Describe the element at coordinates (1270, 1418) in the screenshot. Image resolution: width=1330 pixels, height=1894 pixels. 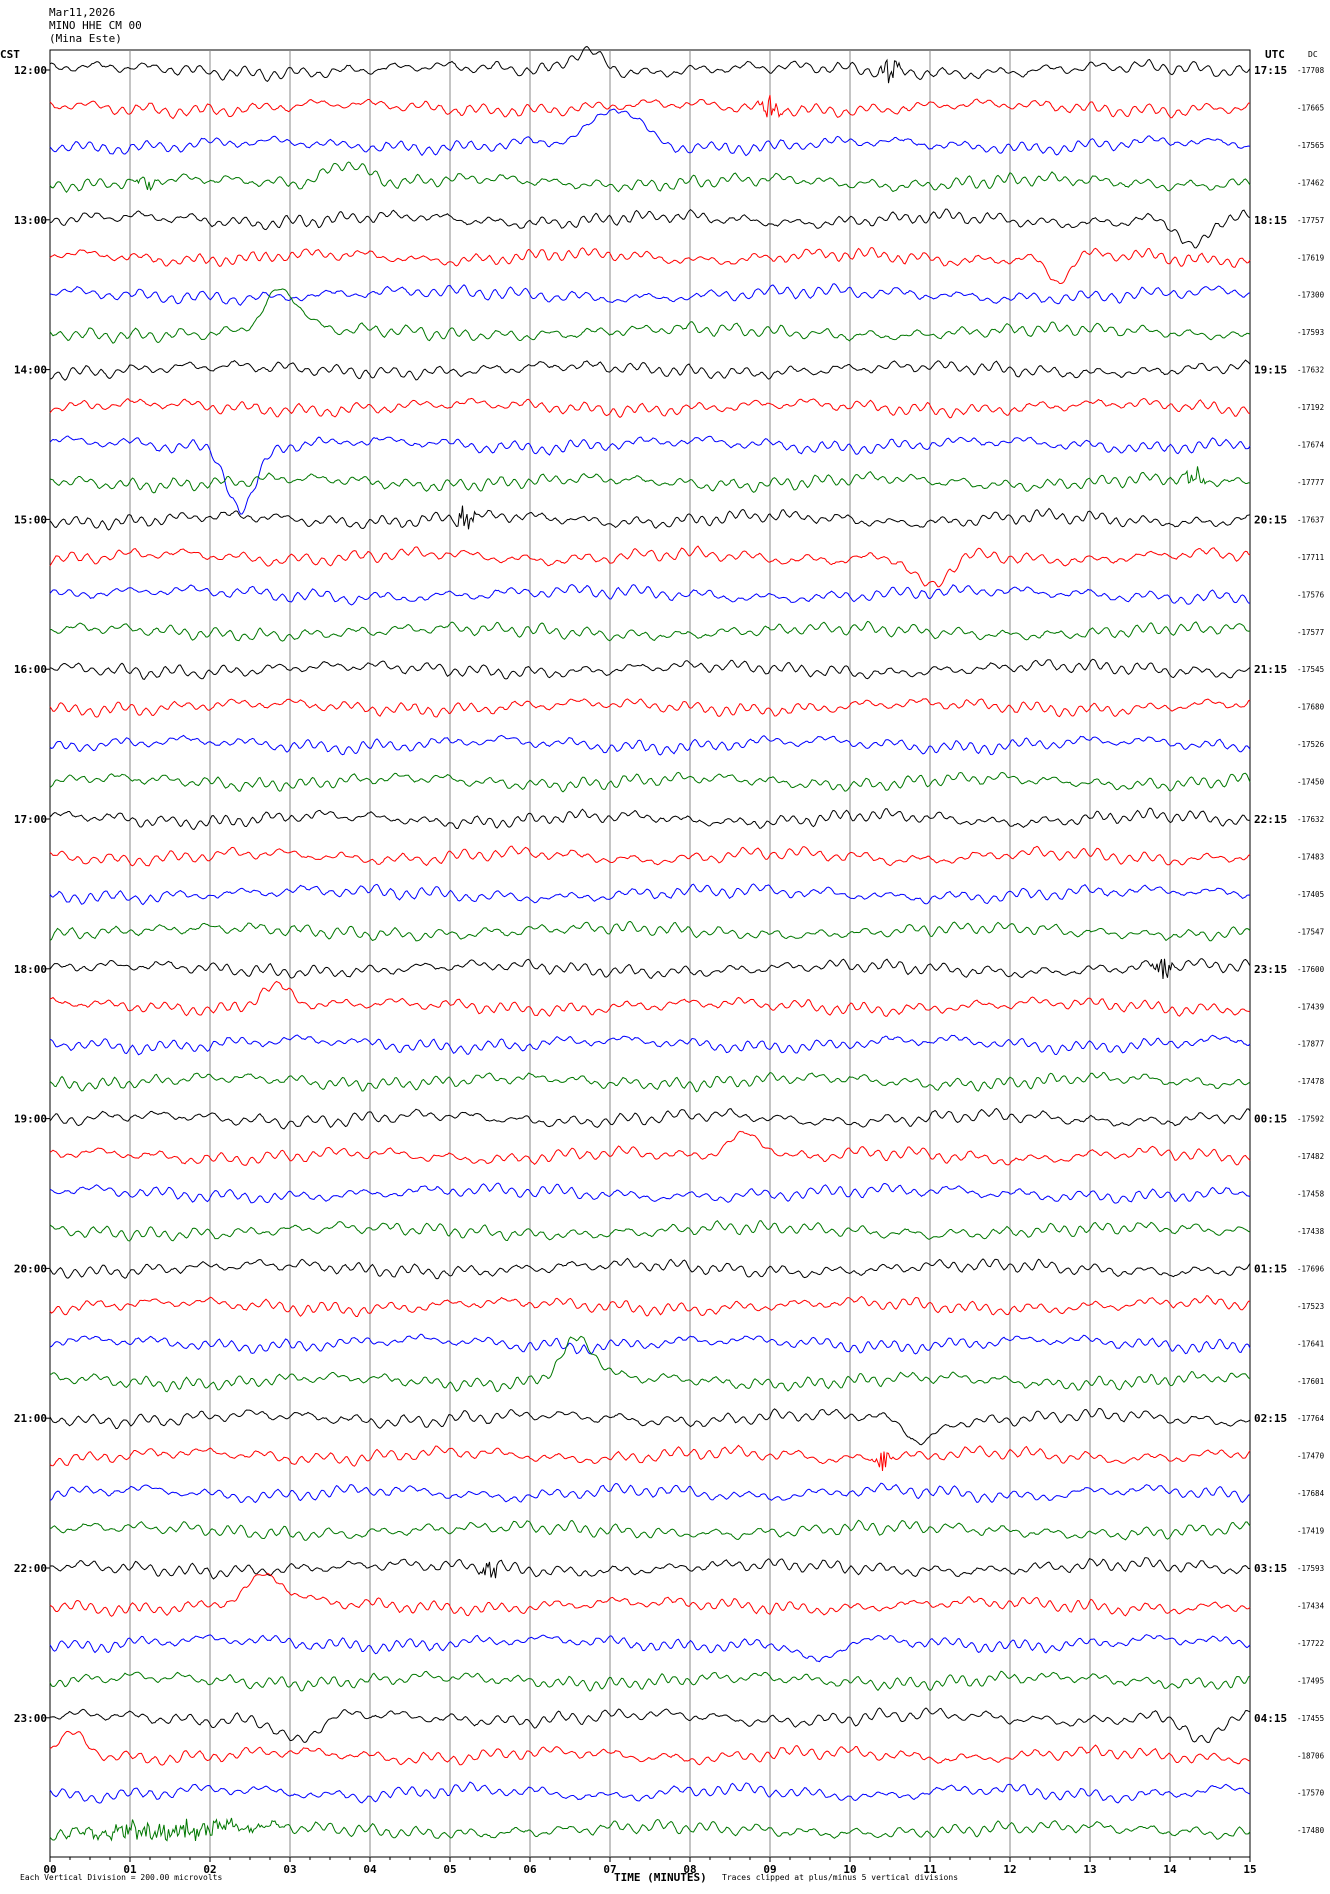
I see `right-hour-label: 02:15` at that location.